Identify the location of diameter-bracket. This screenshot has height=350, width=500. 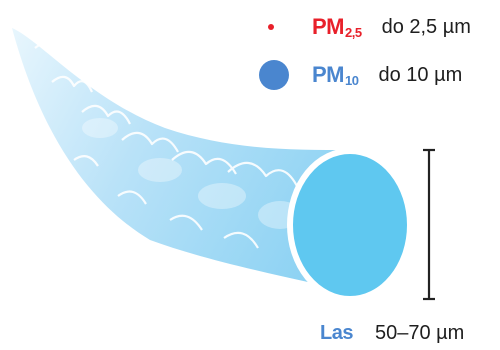
(429, 224).